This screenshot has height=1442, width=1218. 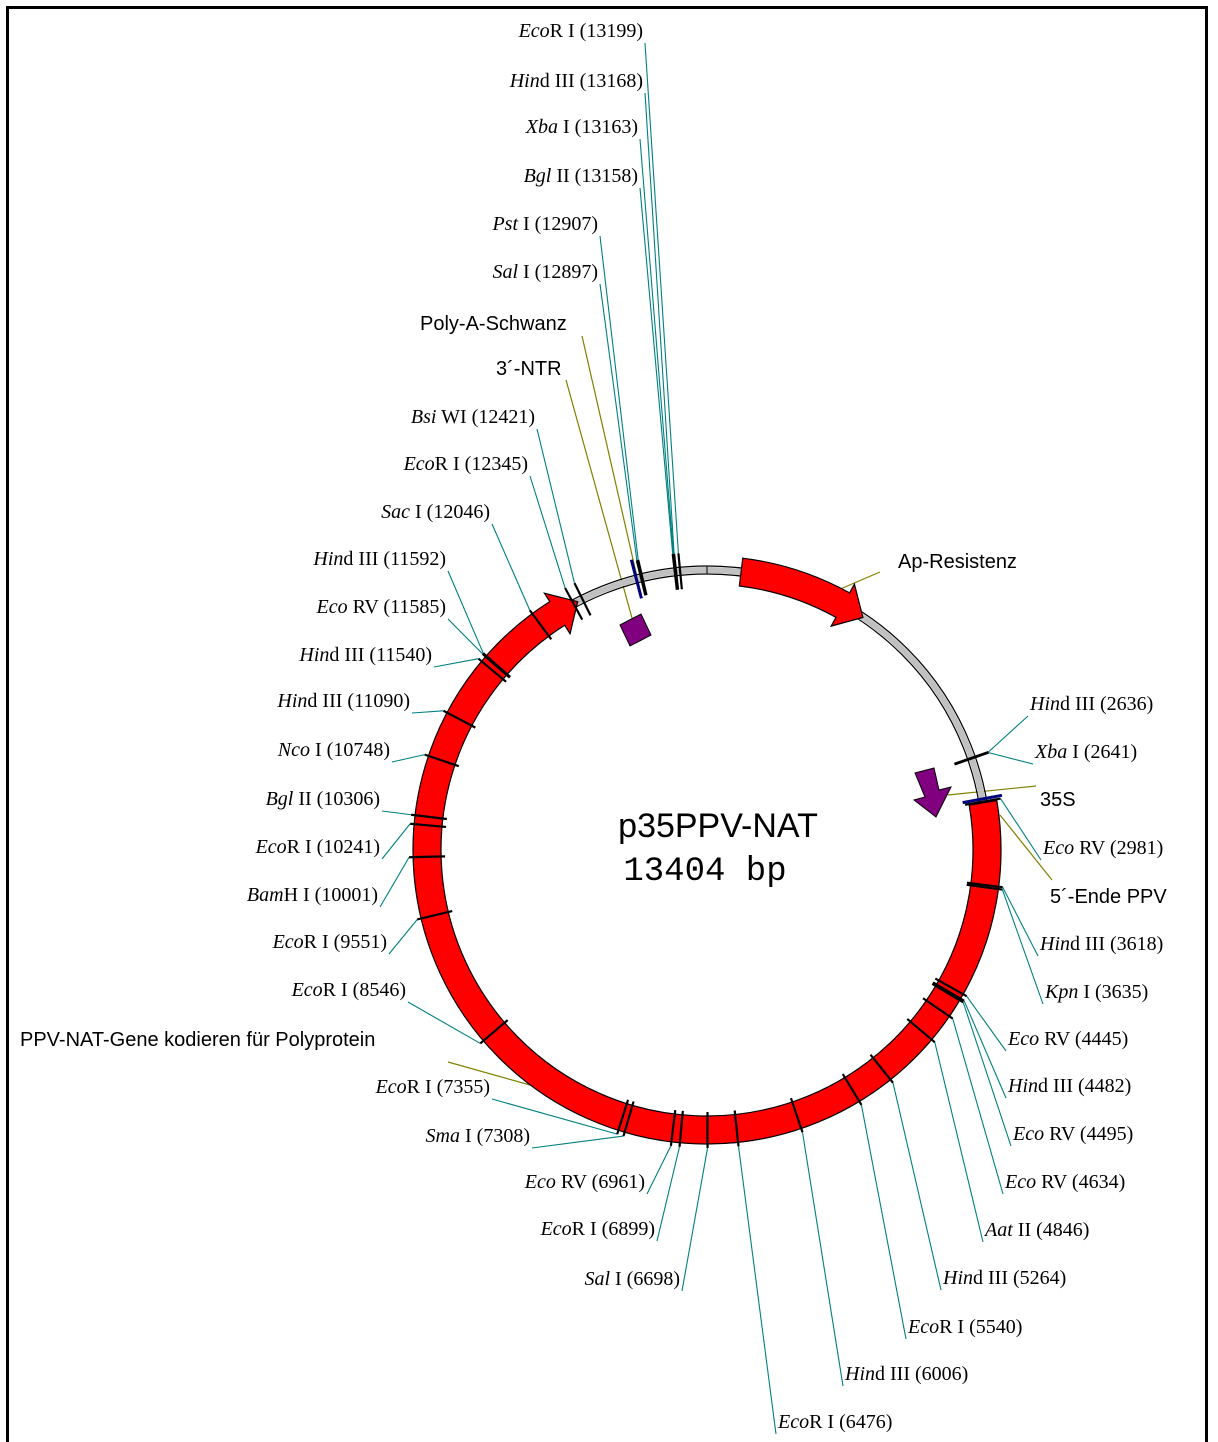 What do you see at coordinates (1064, 1182) in the screenshot?
I see `site-label-4634: Eco RV (4634)` at bounding box center [1064, 1182].